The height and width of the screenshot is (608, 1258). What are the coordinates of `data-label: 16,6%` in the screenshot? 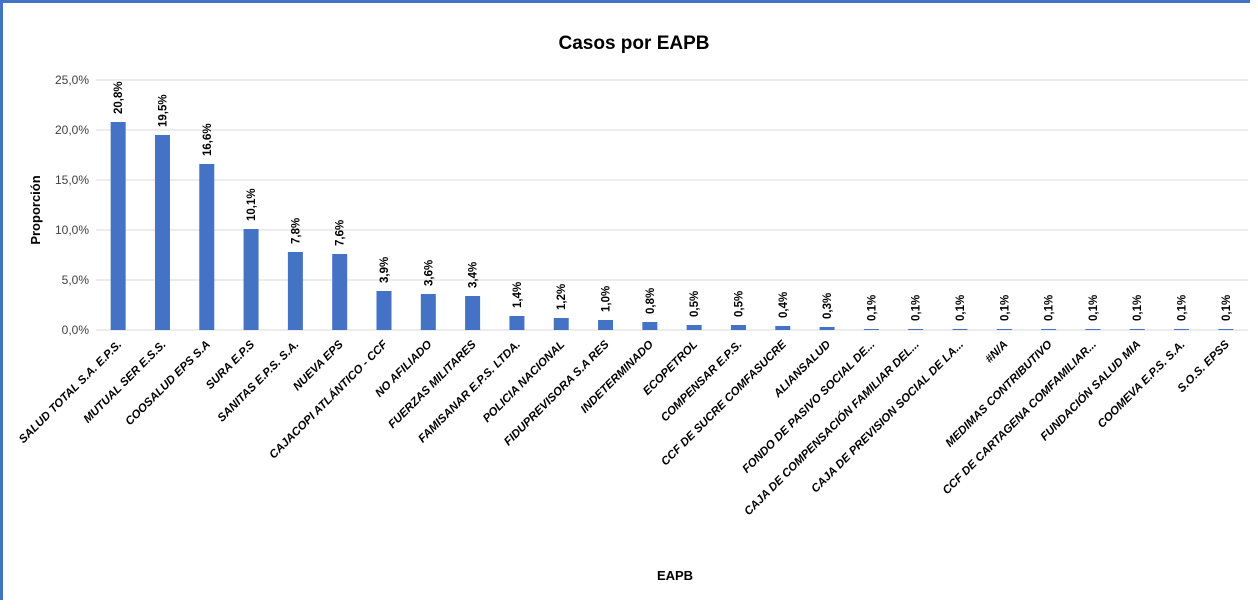 It's located at (208, 139).